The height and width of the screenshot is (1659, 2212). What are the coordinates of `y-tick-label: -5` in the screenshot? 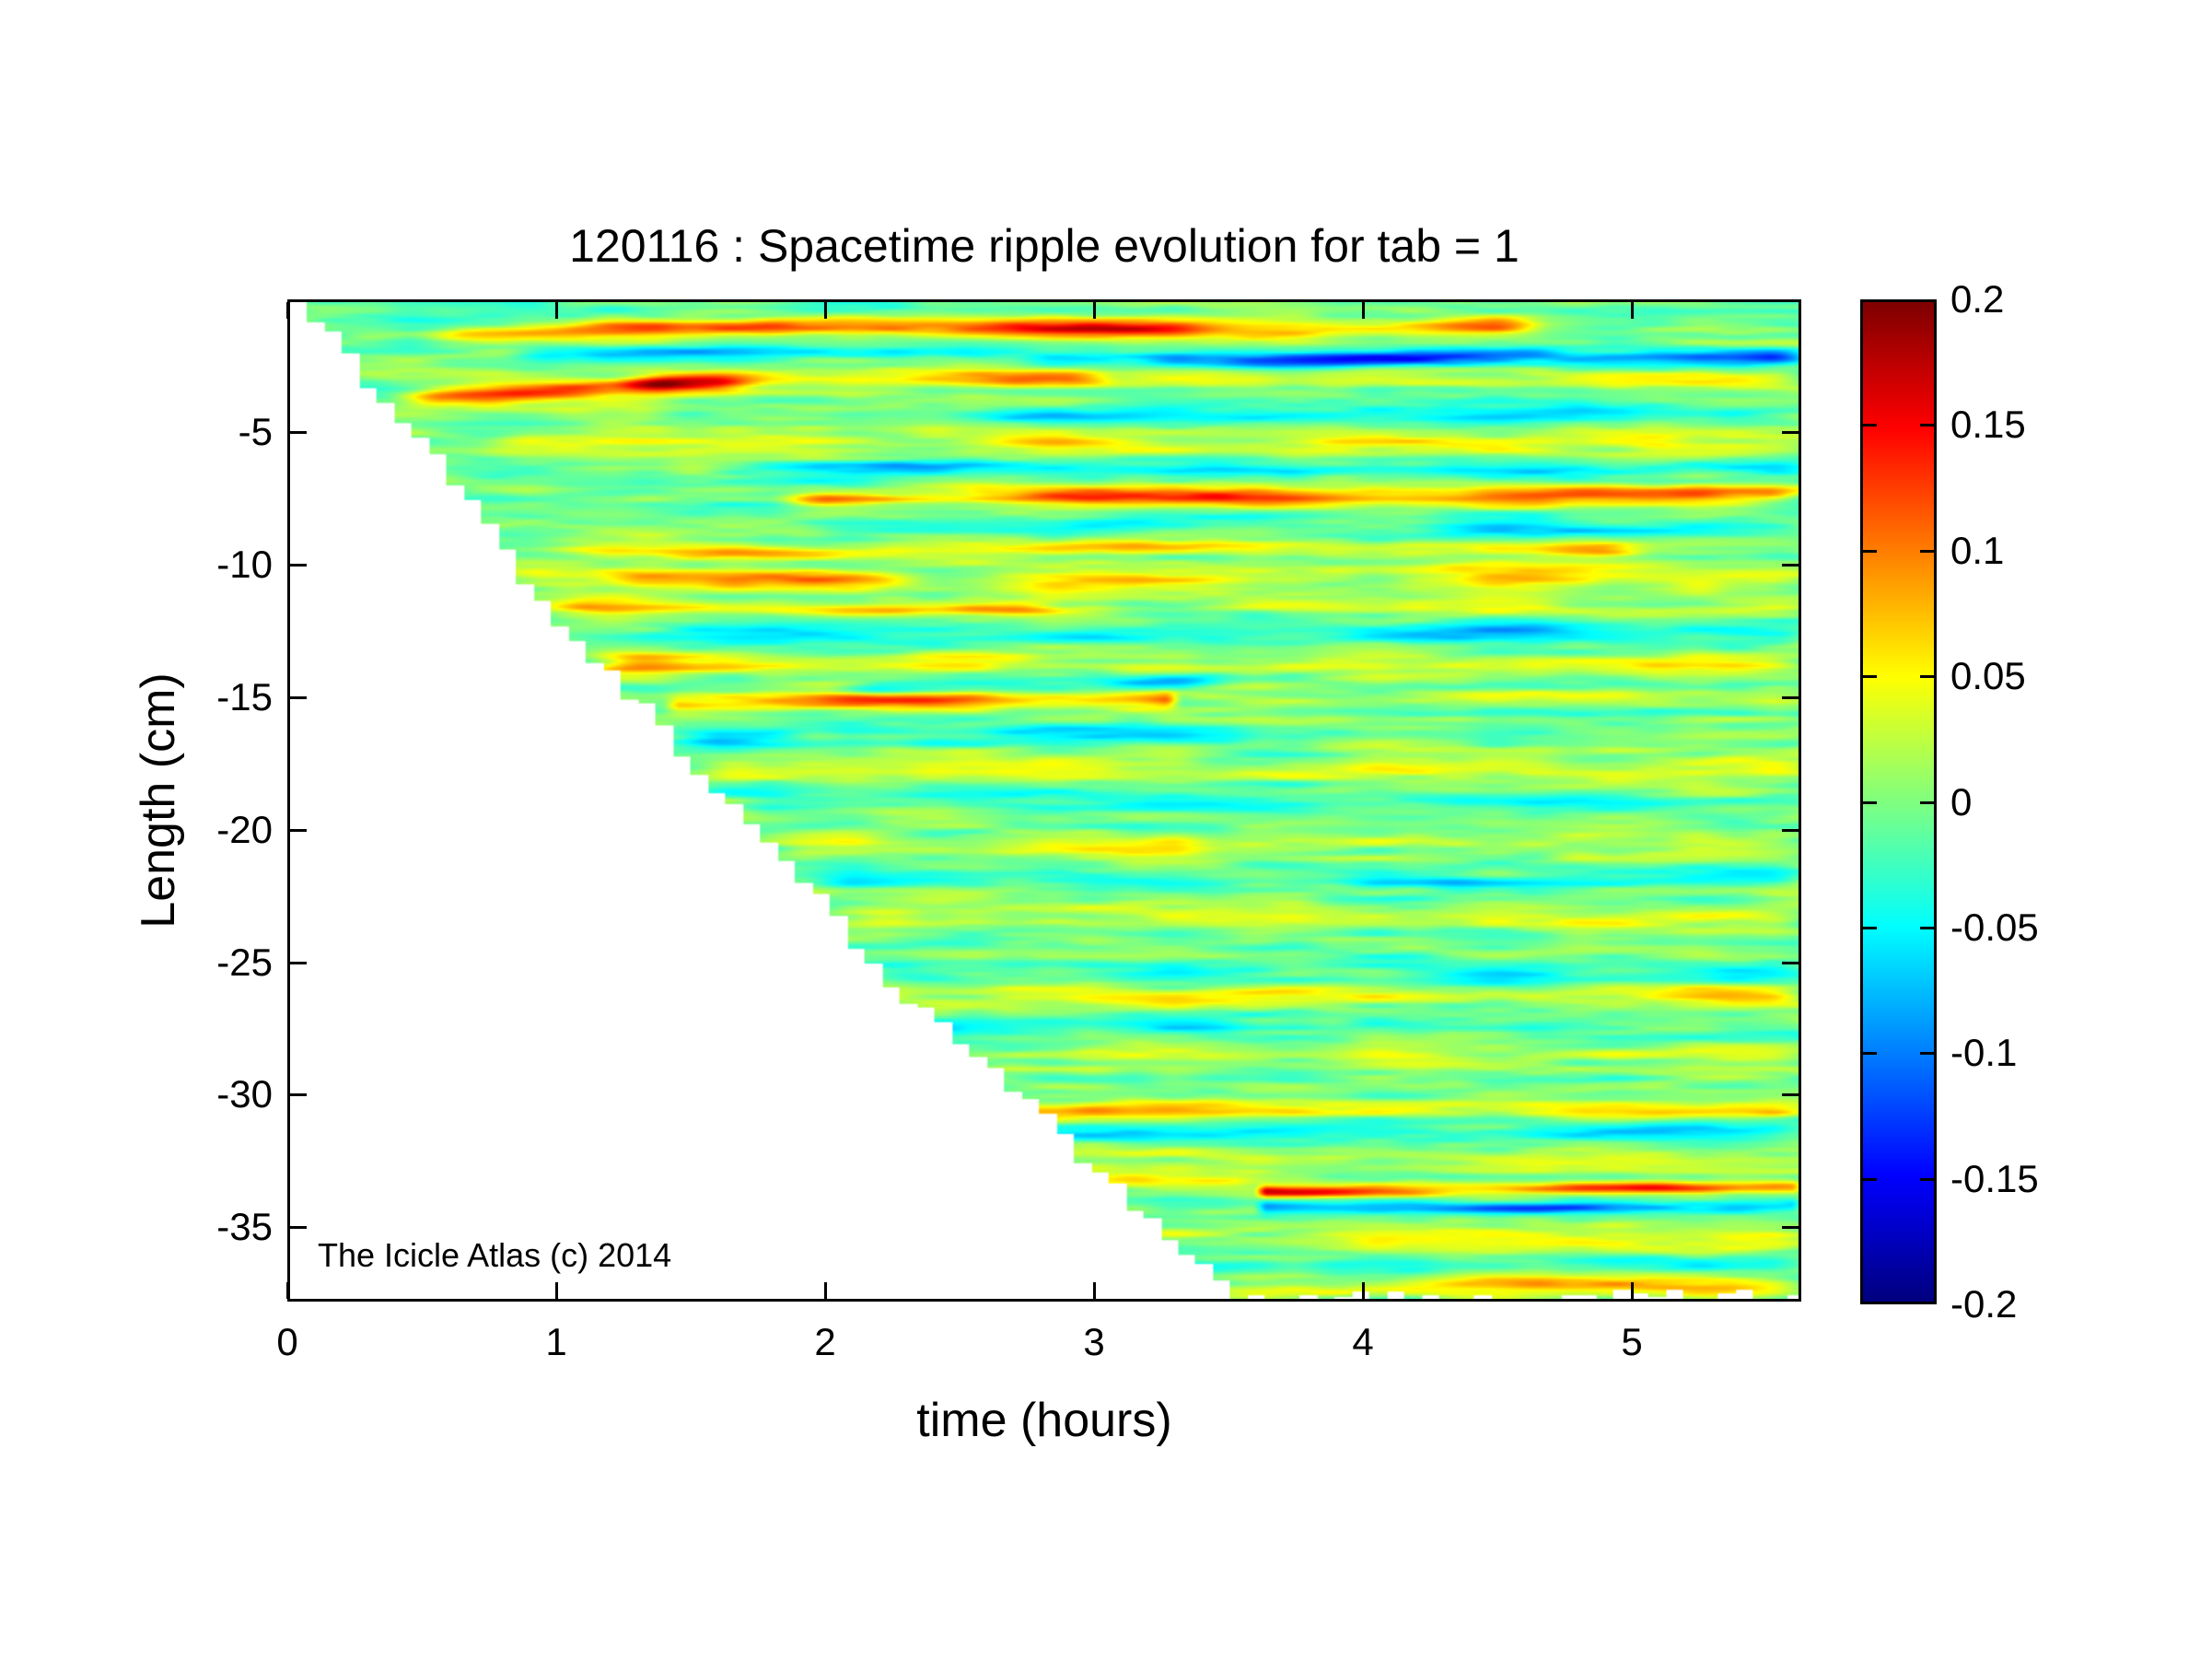 It's located at (256, 431).